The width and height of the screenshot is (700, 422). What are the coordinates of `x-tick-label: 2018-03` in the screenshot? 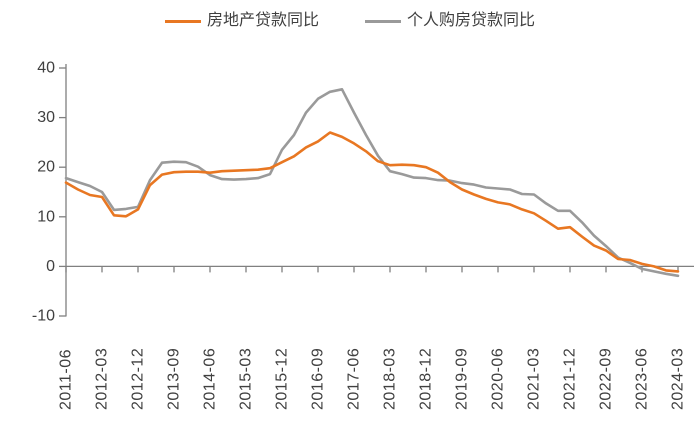 It's located at (390, 379).